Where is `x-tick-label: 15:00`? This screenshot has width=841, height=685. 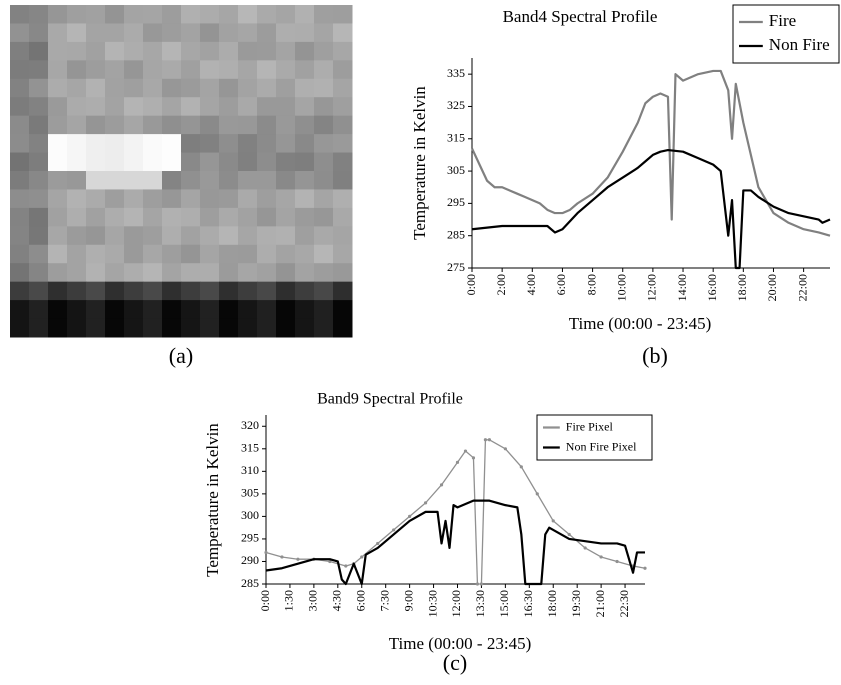 x-tick-label: 15:00 is located at coordinates (504, 603).